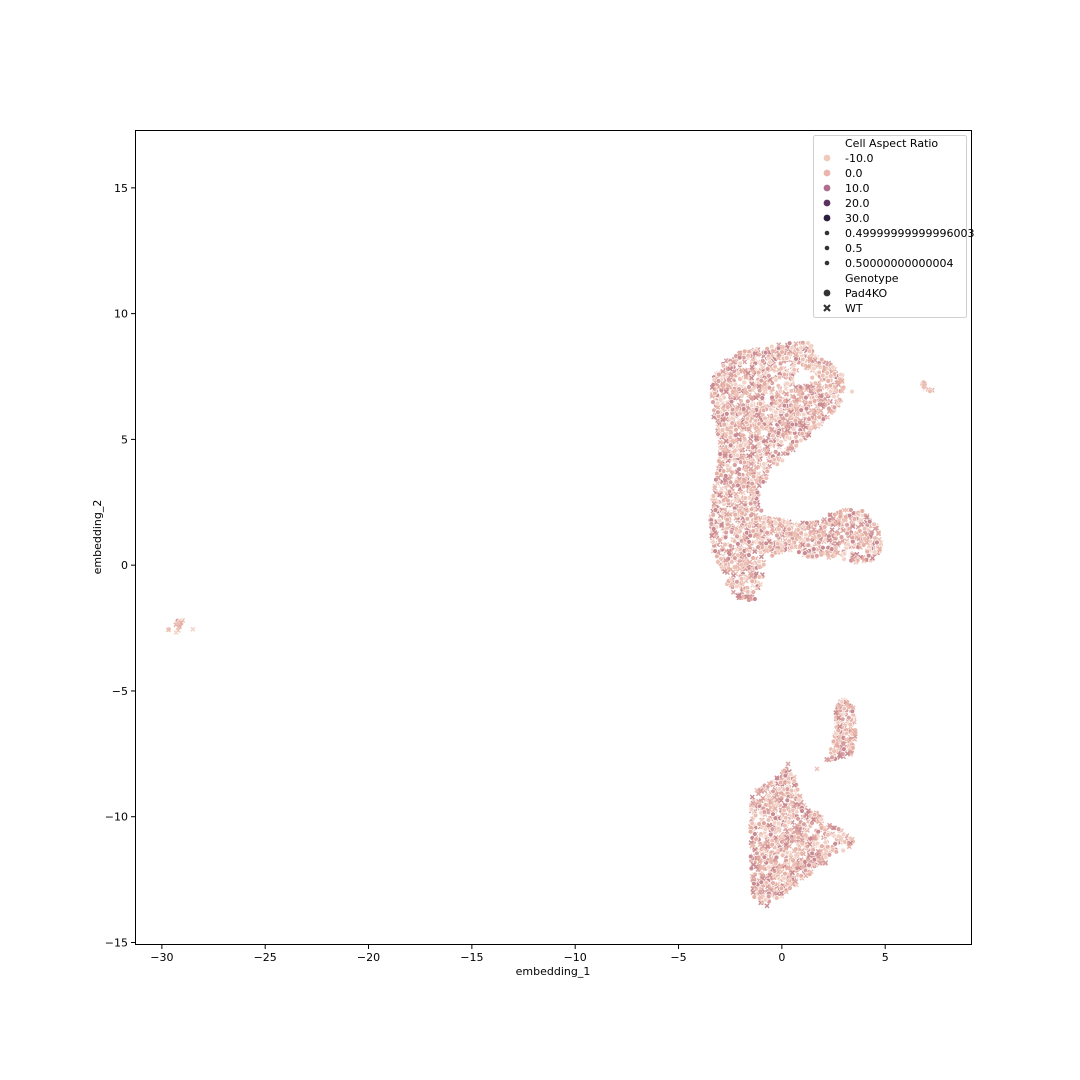 The height and width of the screenshot is (1080, 1080). What do you see at coordinates (872, 278) in the screenshot?
I see `legend-title: Genotype` at bounding box center [872, 278].